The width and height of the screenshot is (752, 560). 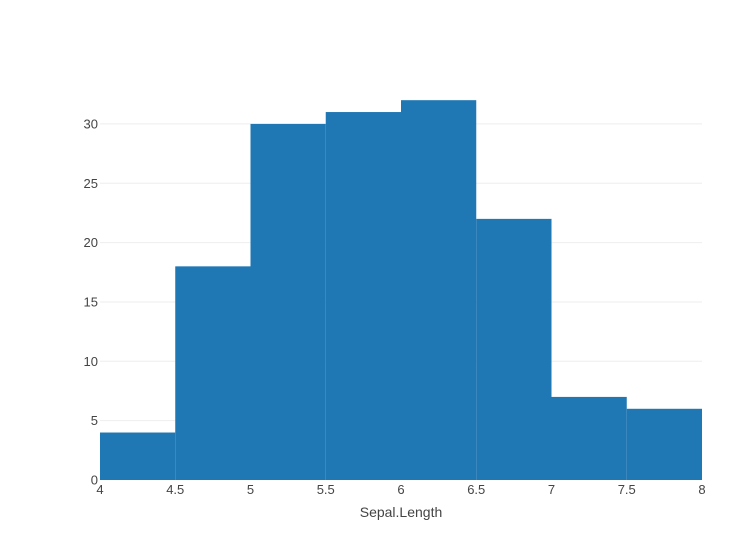 I want to click on y-tick-label: 0, so click(x=94, y=480).